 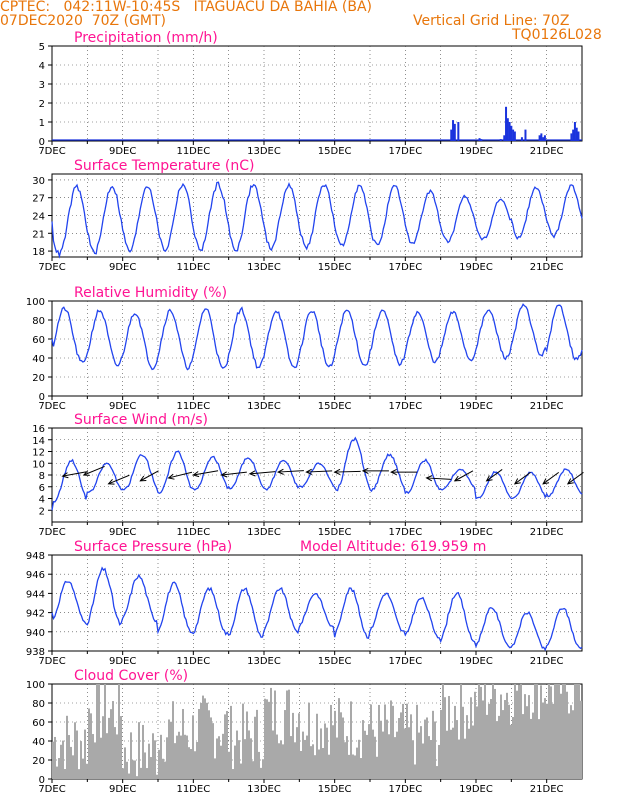 I want to click on xtick-cloud: 17DEC, so click(x=405, y=789).